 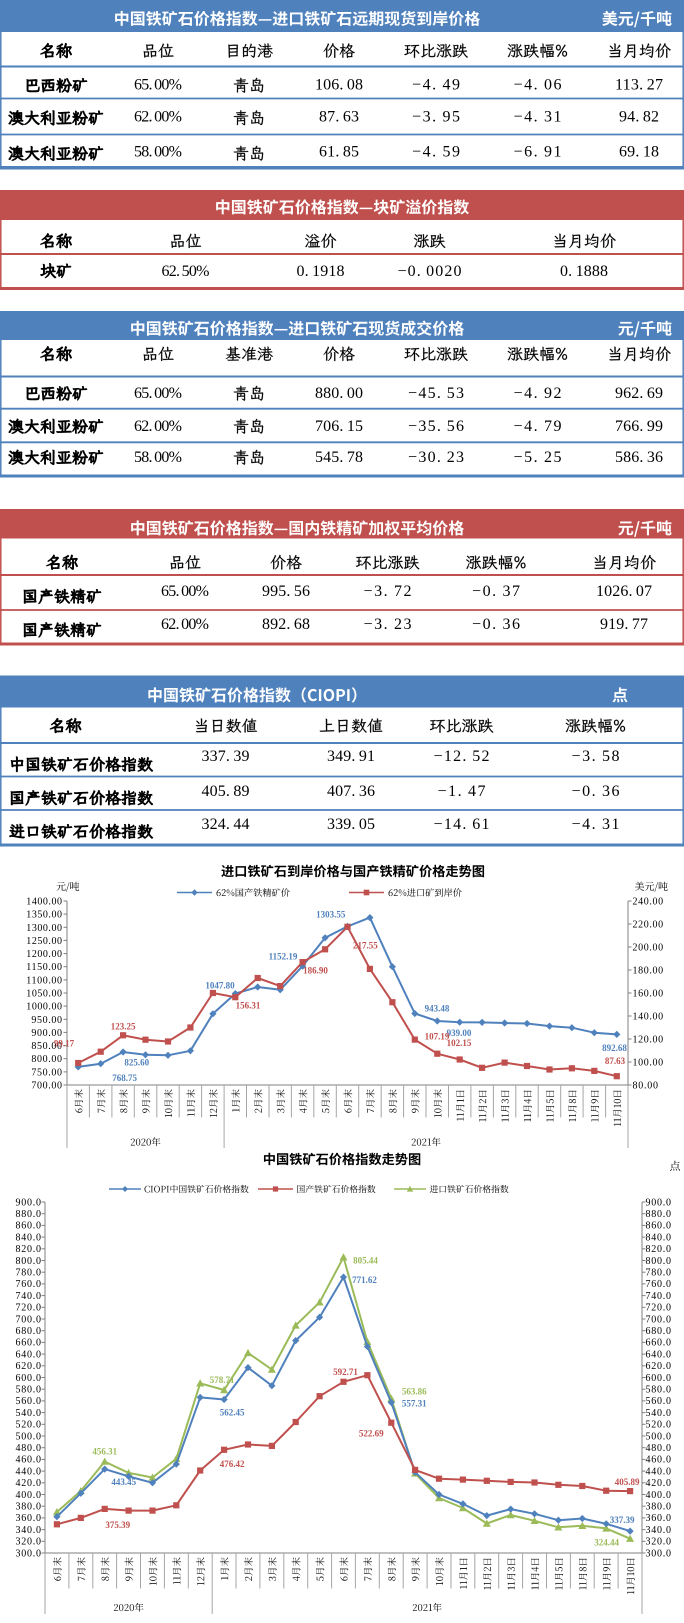 What do you see at coordinates (44, 954) in the screenshot?
I see `svg-text: 1200.00` at bounding box center [44, 954].